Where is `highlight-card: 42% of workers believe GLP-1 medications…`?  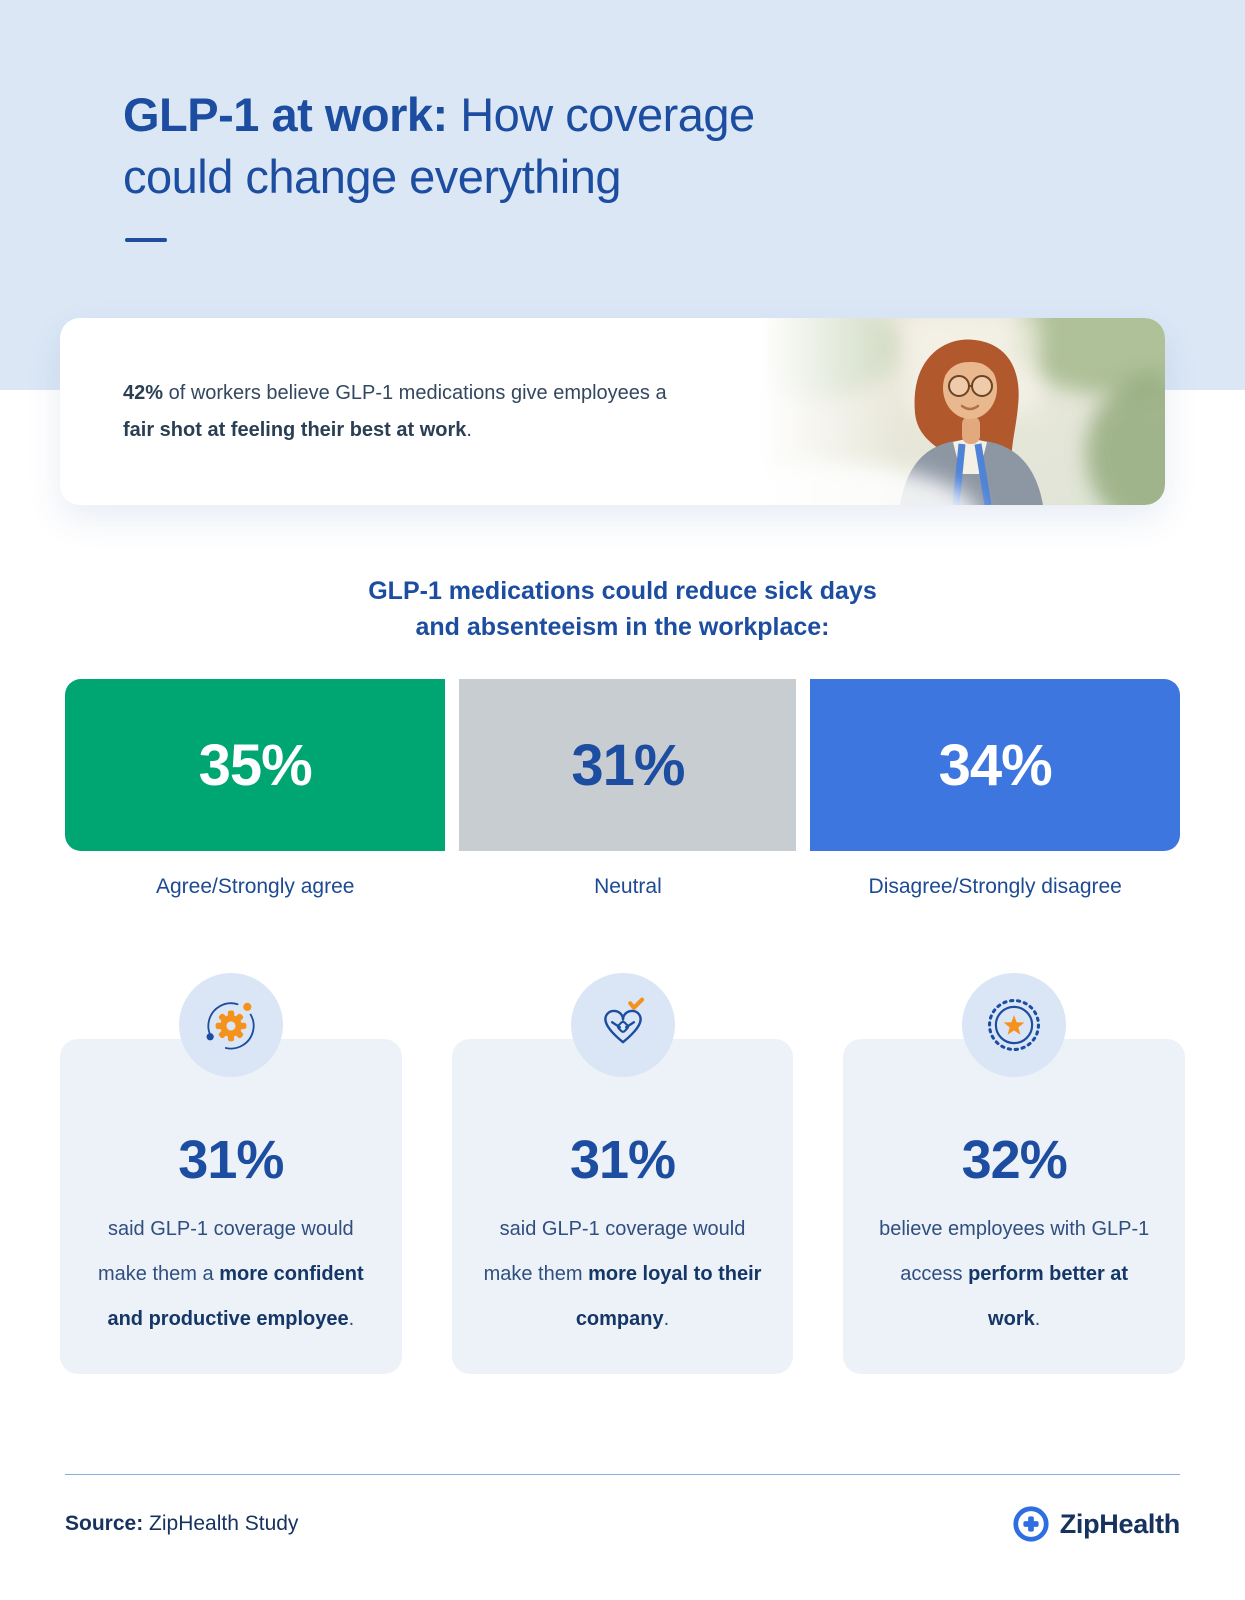 highlight-card: 42% of workers believe GLP-1 medications… is located at coordinates (612, 411).